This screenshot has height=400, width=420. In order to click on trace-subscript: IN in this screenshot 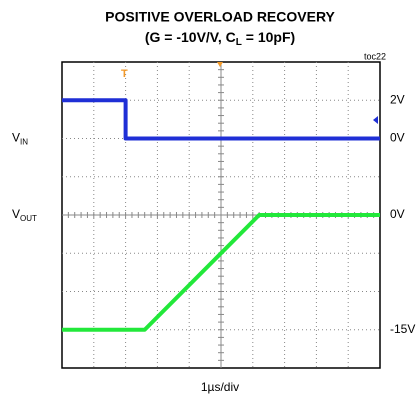, I will do `click(24, 142)`.